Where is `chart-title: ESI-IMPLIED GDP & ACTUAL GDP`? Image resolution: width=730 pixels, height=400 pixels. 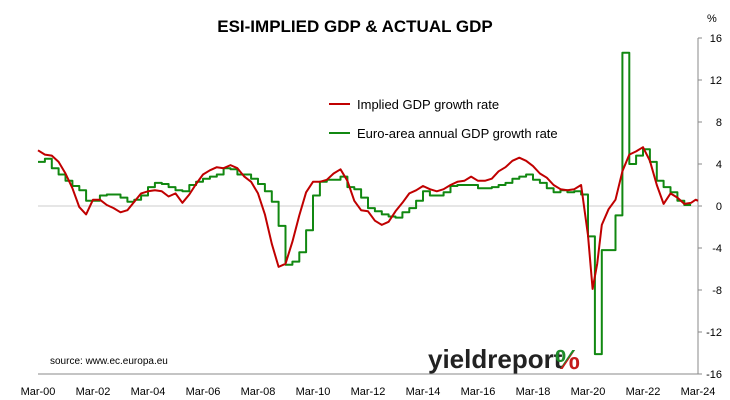 chart-title: ESI-IMPLIED GDP & ACTUAL GDP is located at coordinates (355, 26).